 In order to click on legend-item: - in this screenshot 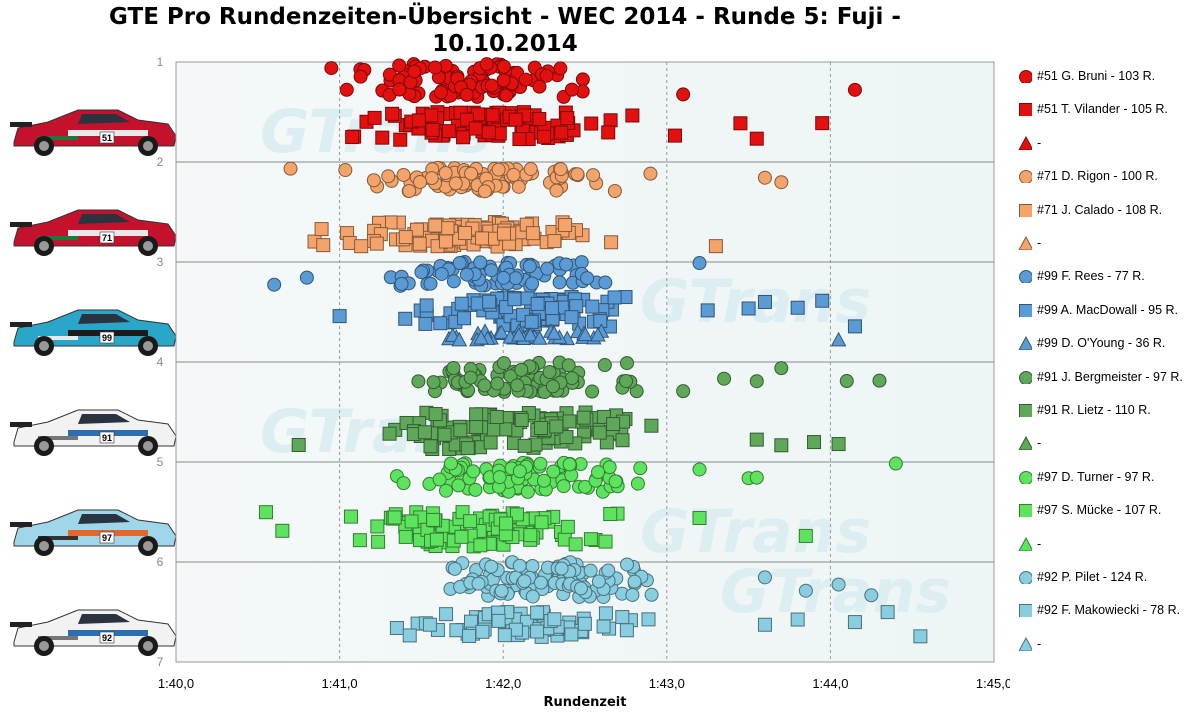, I will do `click(1029, 544)`.